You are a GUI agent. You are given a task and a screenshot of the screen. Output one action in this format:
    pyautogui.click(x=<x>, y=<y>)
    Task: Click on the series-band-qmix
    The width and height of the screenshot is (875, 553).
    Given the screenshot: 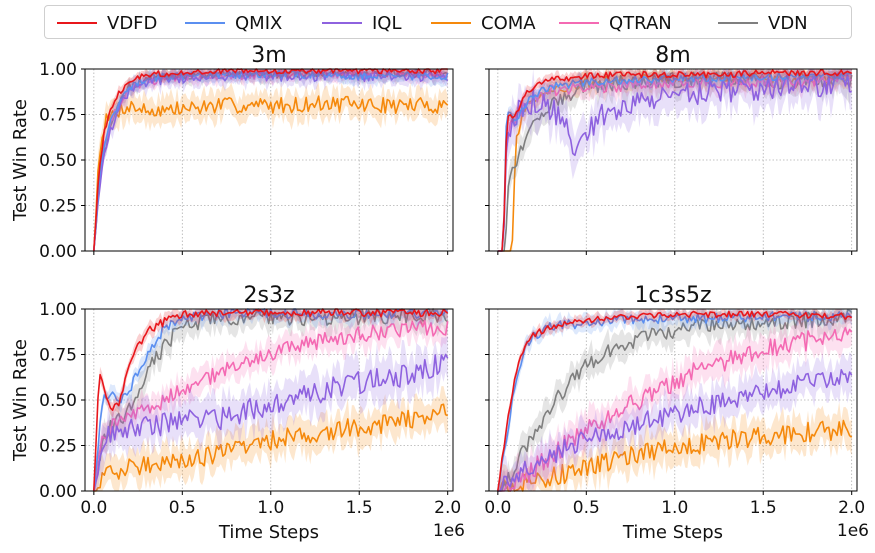 What is the action you would take?
    pyautogui.click(x=674, y=400)
    